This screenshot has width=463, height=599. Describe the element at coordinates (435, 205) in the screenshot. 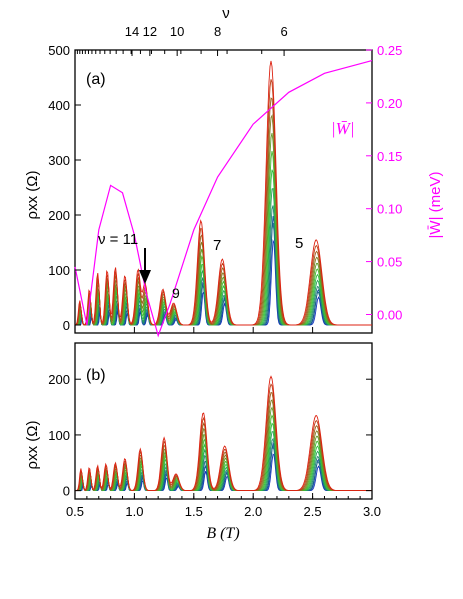

I see `y2-axis-label: |W̄| (meV)` at that location.